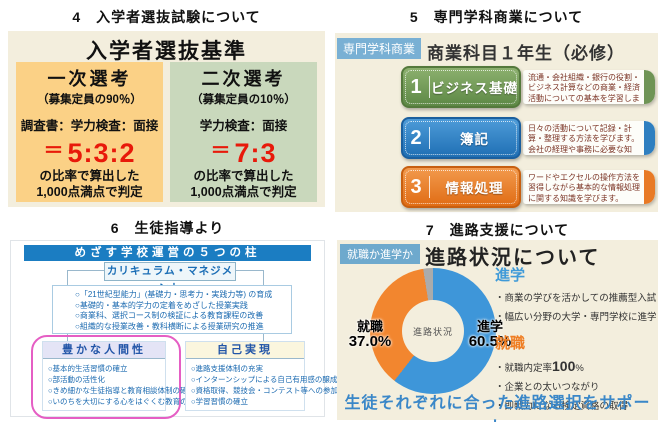  I want to click on first-selection-subtitle: （募集定員の90％）, so click(89, 100).